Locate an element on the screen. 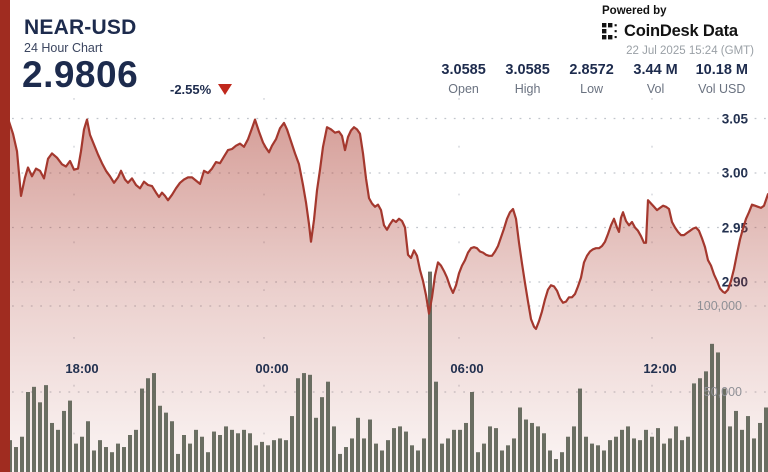  stat-column: 10.18 M Vol USD is located at coordinates (722, 79).